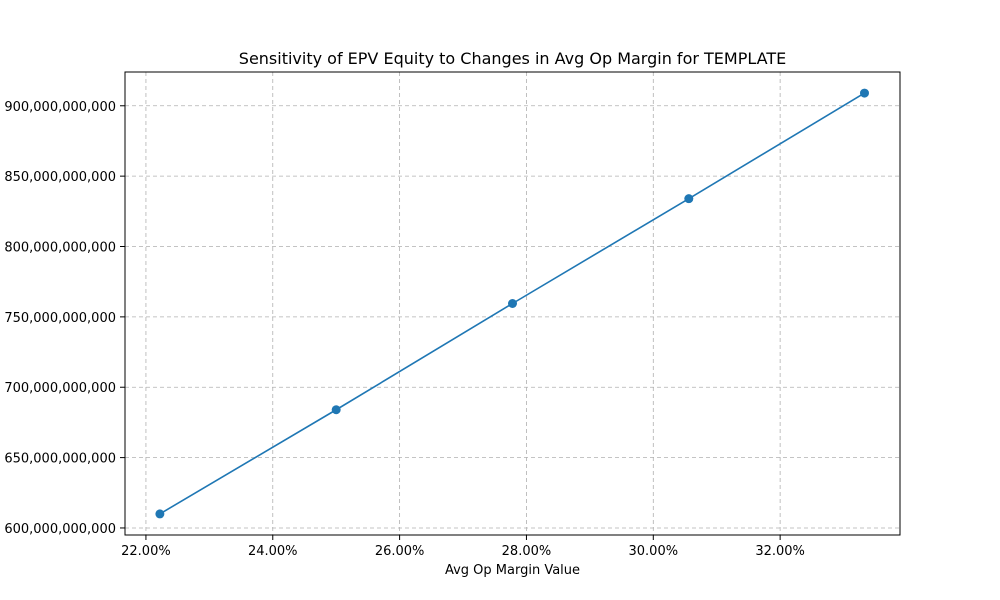 The image size is (1000, 600). What do you see at coordinates (60, 318) in the screenshot?
I see `y-tick-label: 750,000,000,000` at bounding box center [60, 318].